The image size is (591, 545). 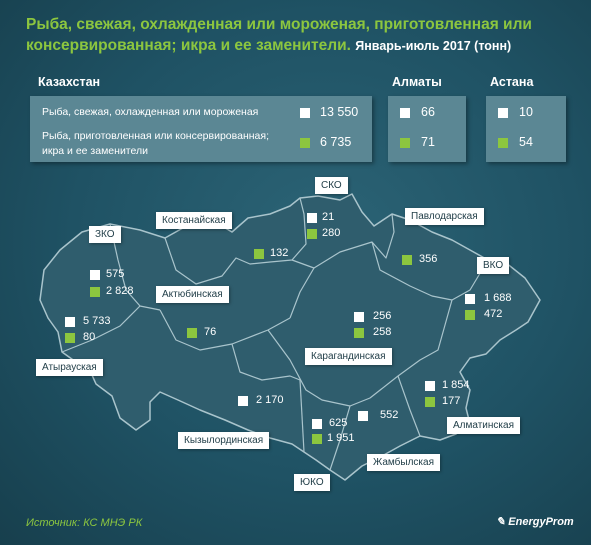 I want to click on region-label-karaganda: Карагандинская, so click(x=348, y=356).